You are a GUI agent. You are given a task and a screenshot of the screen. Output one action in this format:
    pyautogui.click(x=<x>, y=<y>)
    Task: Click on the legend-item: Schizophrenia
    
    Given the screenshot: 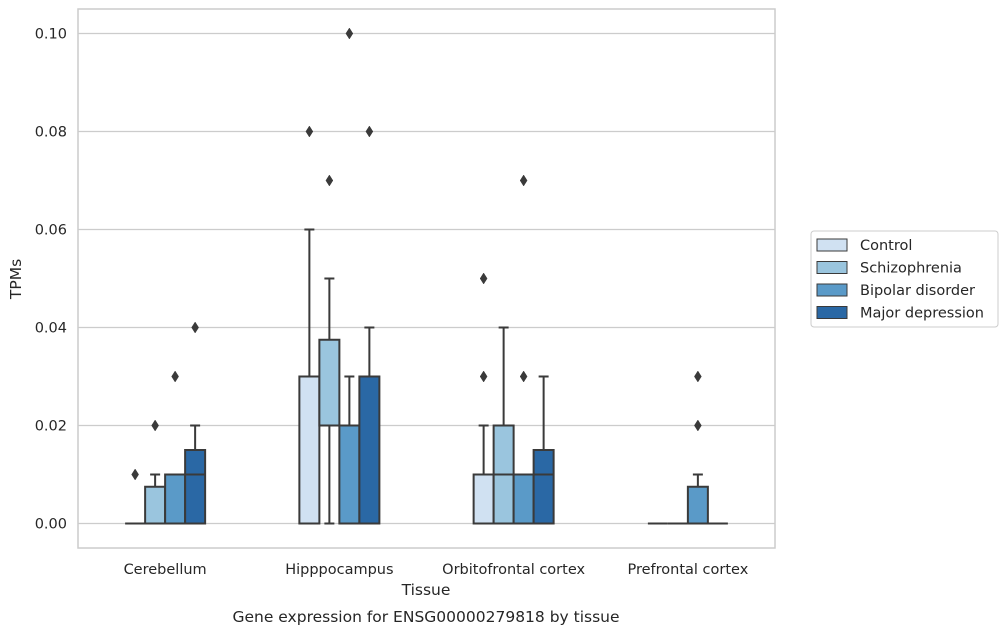 What is the action you would take?
    pyautogui.click(x=889, y=269)
    